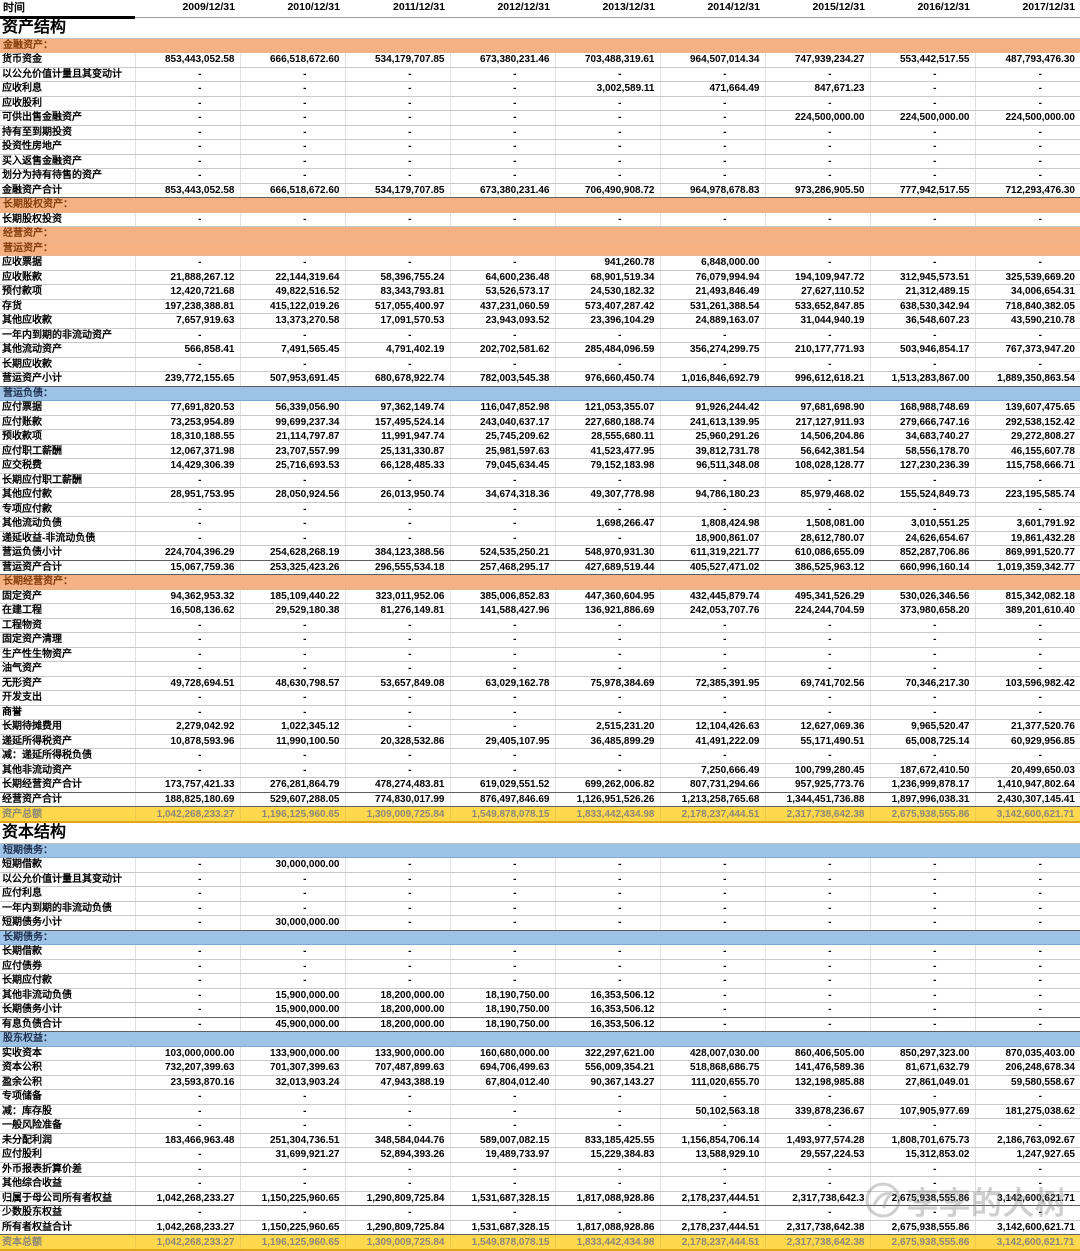 The width and height of the screenshot is (1080, 1251). What do you see at coordinates (293, 408) in the screenshot?
I see `data-cell: 56,339,056.90` at bounding box center [293, 408].